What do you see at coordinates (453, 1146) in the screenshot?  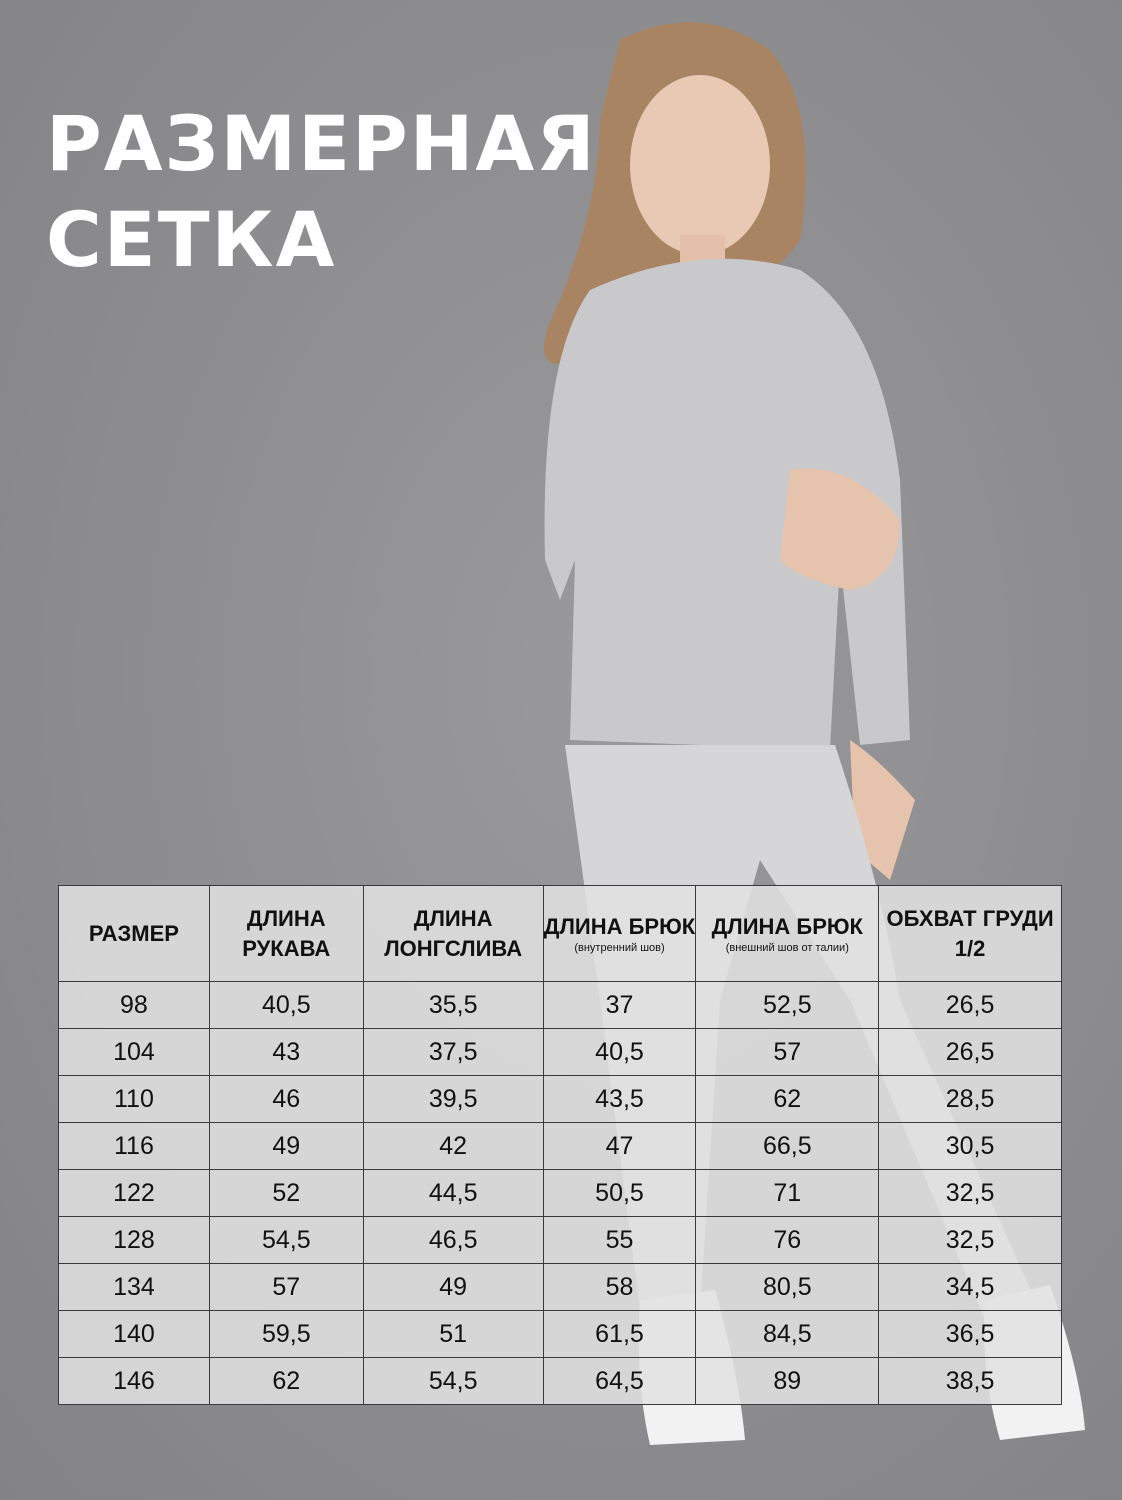 I see `table-cell: 42` at bounding box center [453, 1146].